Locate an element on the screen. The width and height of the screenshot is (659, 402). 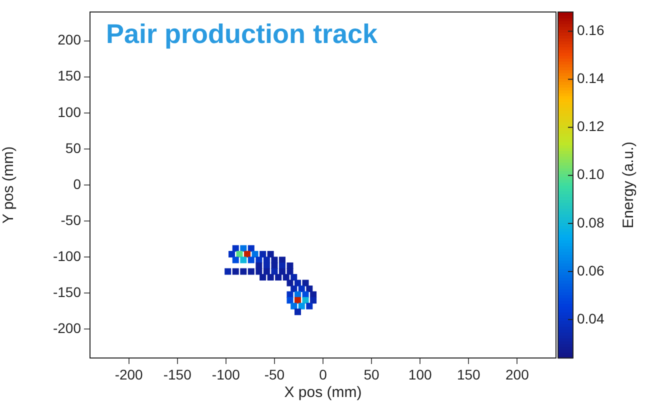
y-tick-label: -100 is located at coordinates (67, 256).